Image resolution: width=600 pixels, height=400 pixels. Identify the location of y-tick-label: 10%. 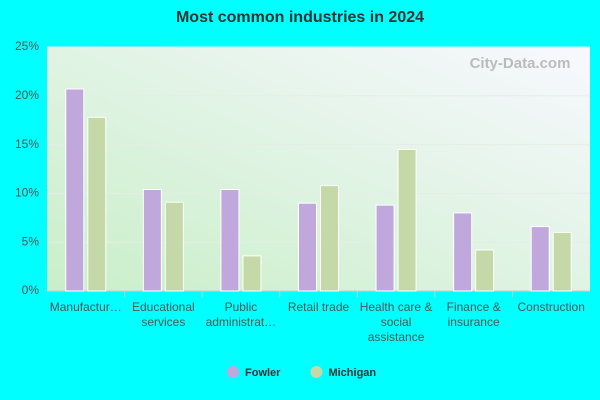
(27, 193).